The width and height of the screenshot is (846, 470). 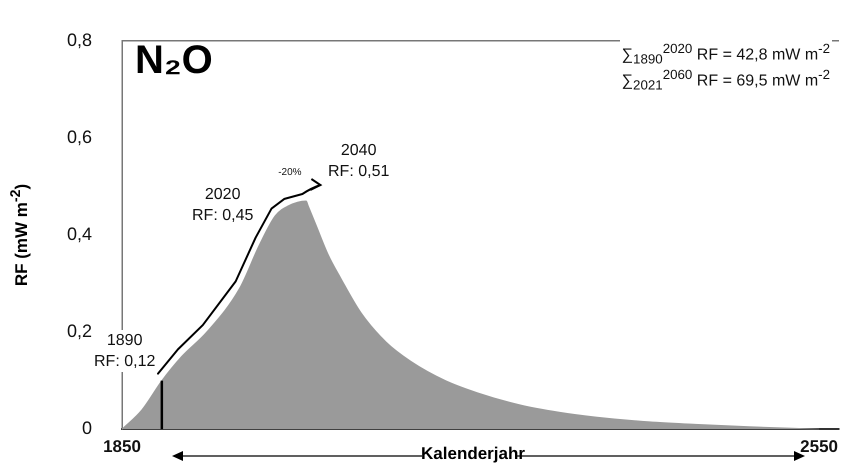 What do you see at coordinates (79, 331) in the screenshot?
I see `y-tick-label: 0,2` at bounding box center [79, 331].